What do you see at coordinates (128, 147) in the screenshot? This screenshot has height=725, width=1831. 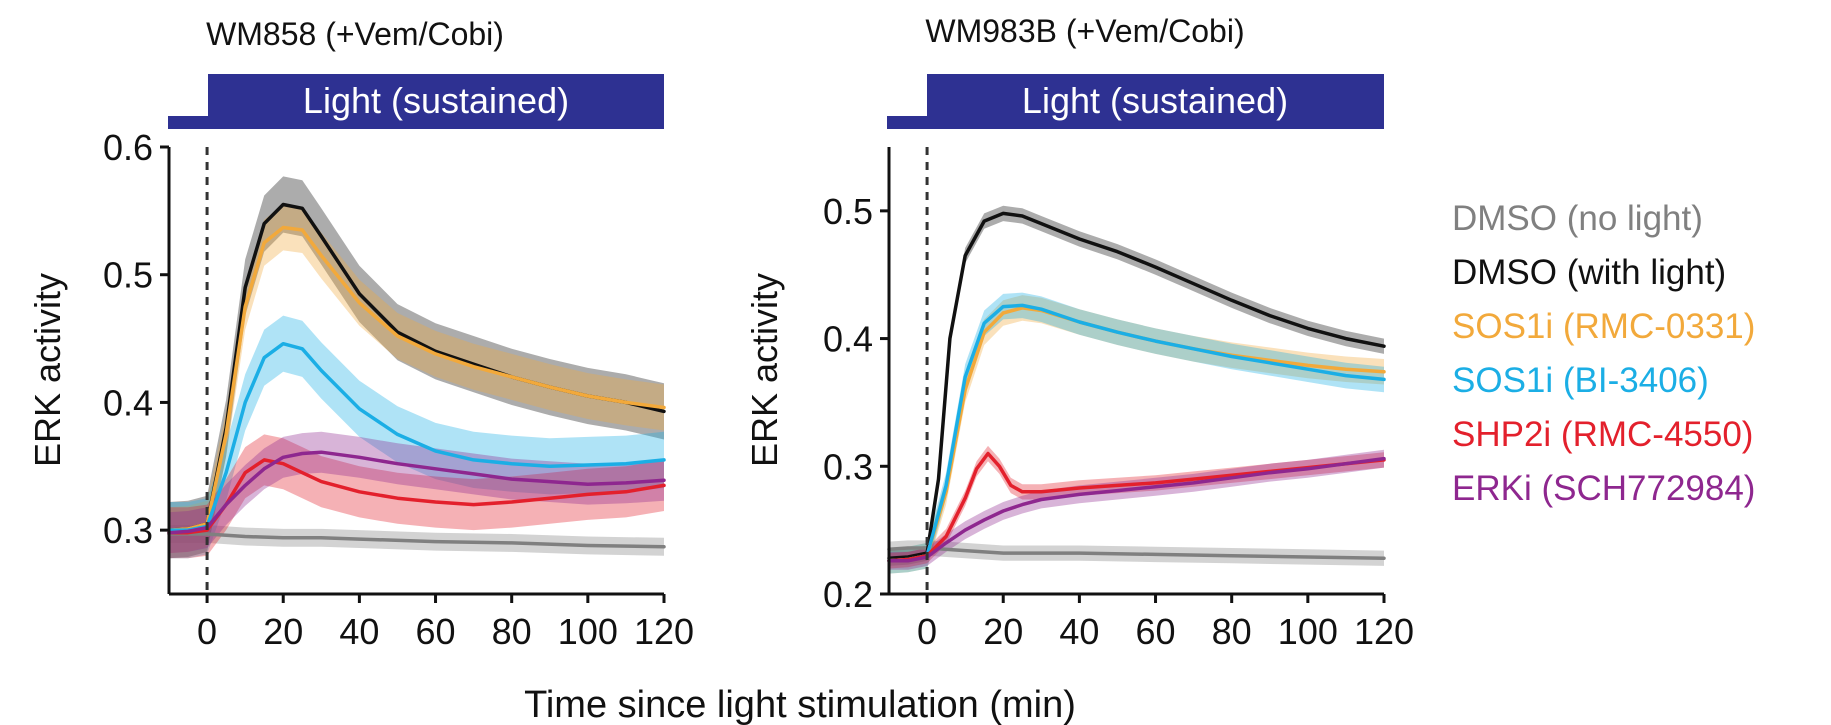 I see `y-tick-label: 0.6` at bounding box center [128, 147].